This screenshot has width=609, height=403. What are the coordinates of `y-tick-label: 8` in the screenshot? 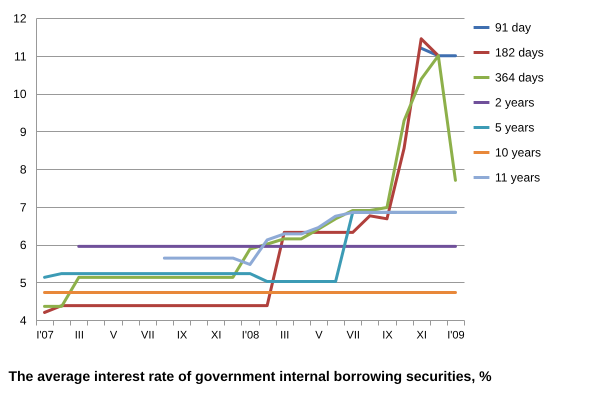 It's located at (23, 169).